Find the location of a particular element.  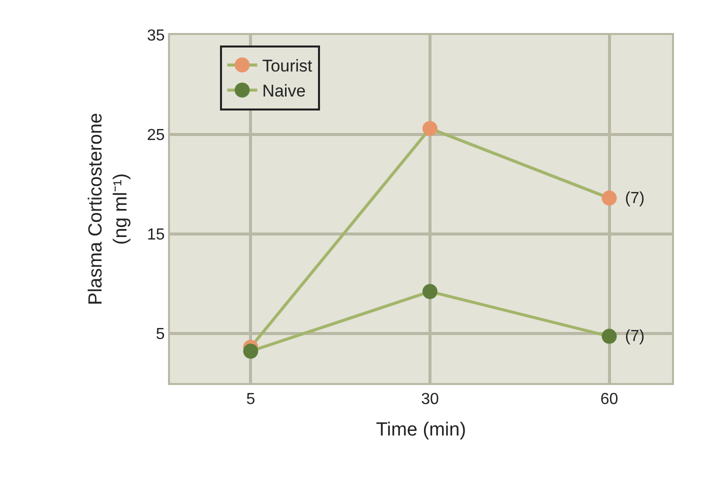

y-axis-title: Plasma Corticosterone (ng ml⁻¹) is located at coordinates (109, 209).